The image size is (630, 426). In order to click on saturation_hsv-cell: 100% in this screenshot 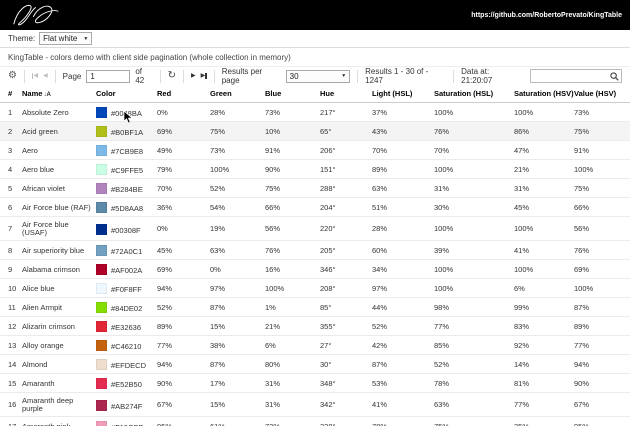, I will do `click(542, 112)`.